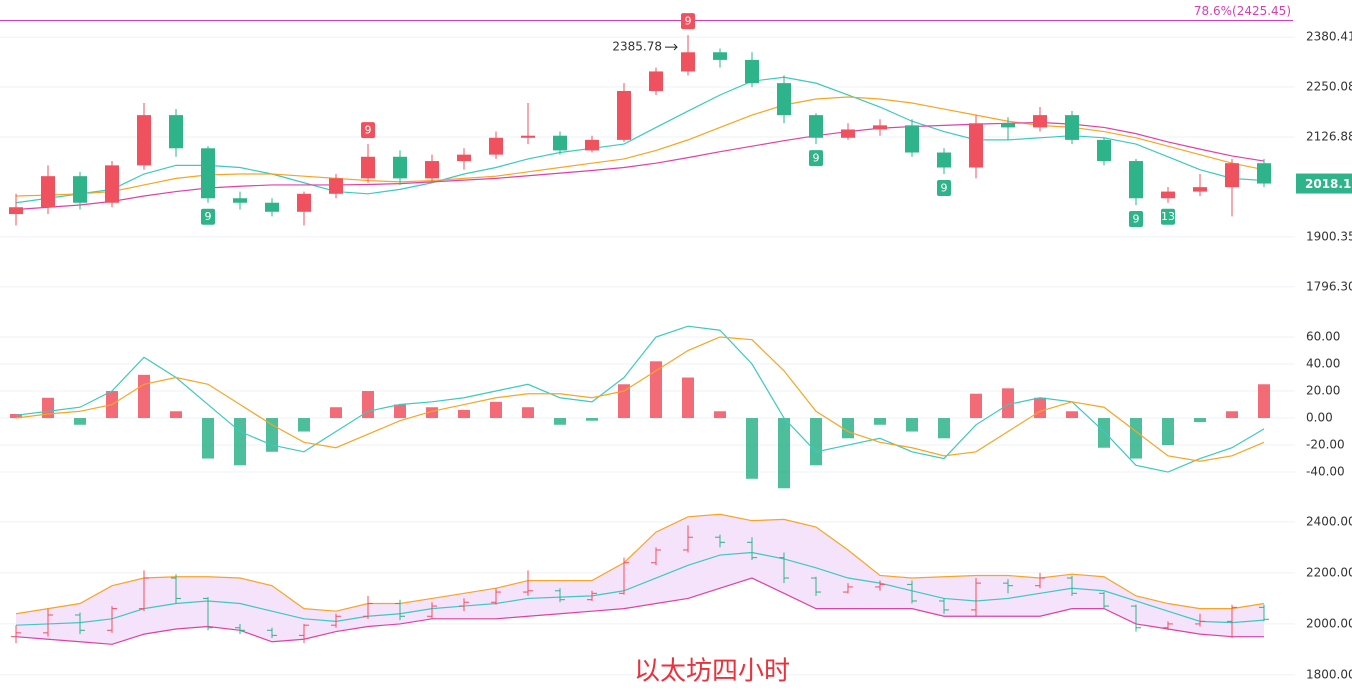 This screenshot has width=1352, height=692. Describe the element at coordinates (1323, 337) in the screenshot. I see `y-tick-label: 60.00` at that location.